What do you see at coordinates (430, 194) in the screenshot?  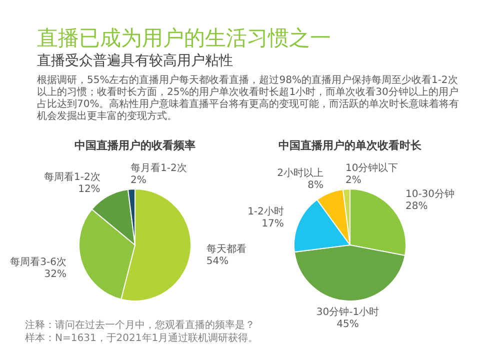 I see `slice-label: 10-30分钟` at bounding box center [430, 194].